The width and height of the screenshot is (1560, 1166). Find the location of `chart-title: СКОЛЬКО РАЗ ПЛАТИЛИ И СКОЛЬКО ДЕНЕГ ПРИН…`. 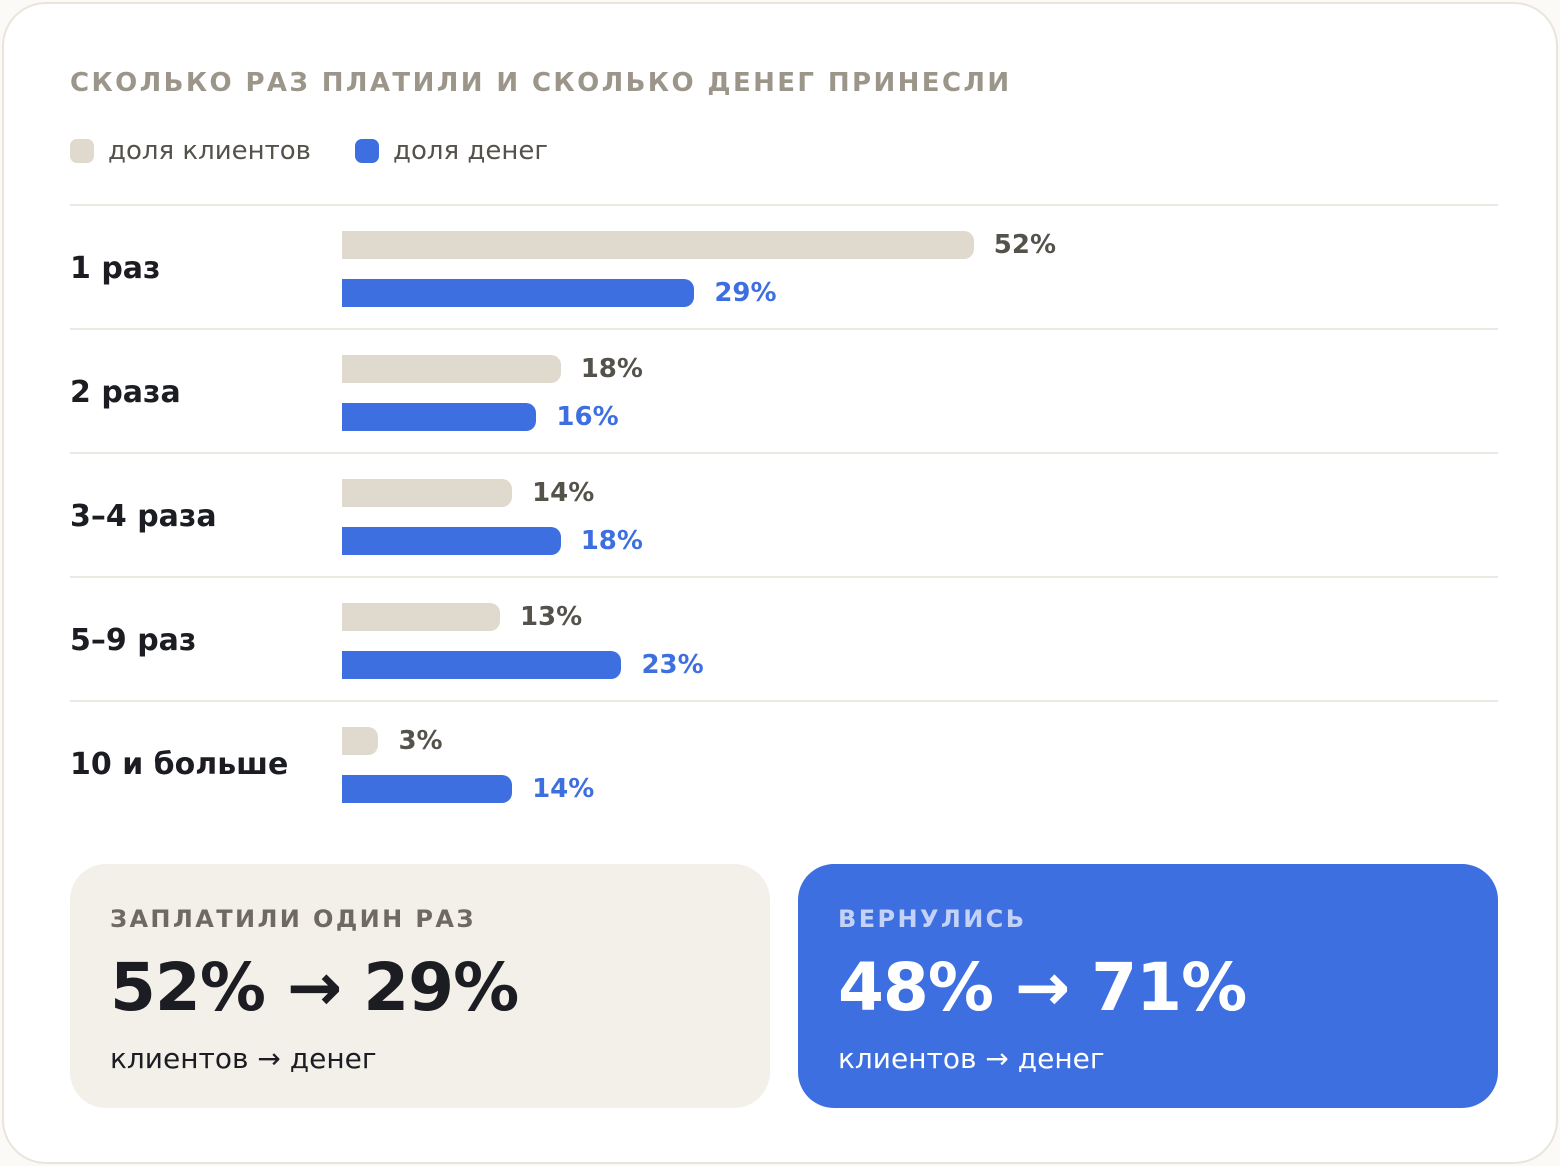

chart-title: СКОЛЬКО РАЗ ПЛАТИЛИ И СКОЛЬКО ДЕНЕГ ПРИН… is located at coordinates (541, 83).